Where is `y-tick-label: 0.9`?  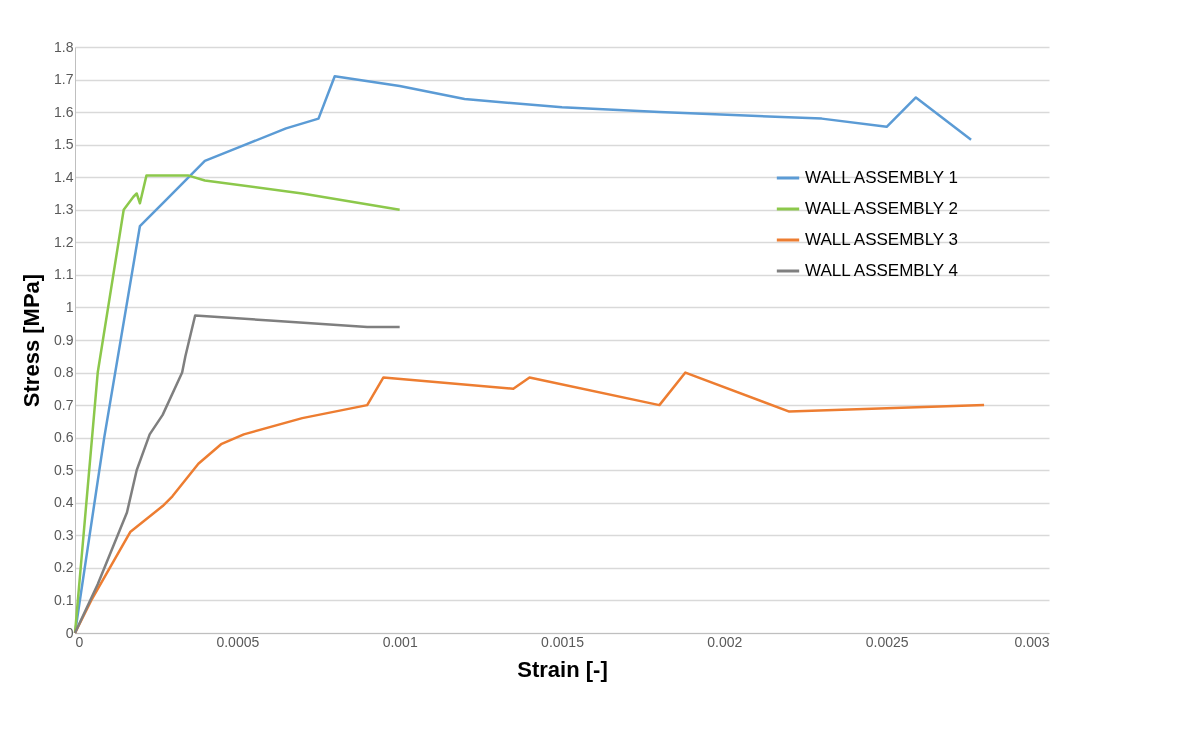
y-tick-label: 0.9 is located at coordinates (64, 339).